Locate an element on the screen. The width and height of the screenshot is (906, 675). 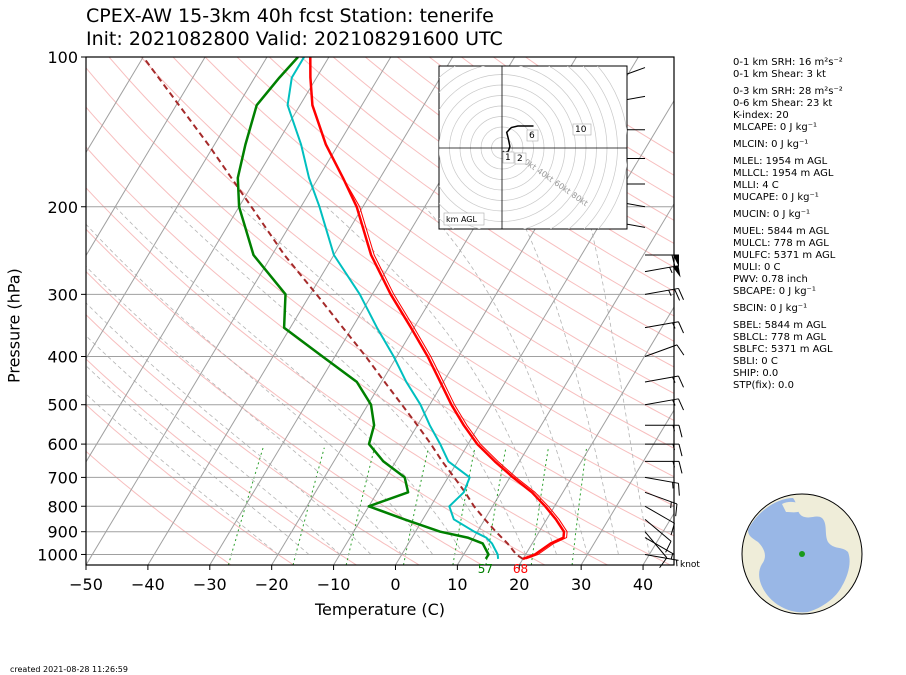
hodograph-height-label: 1 is located at coordinates (508, 158).